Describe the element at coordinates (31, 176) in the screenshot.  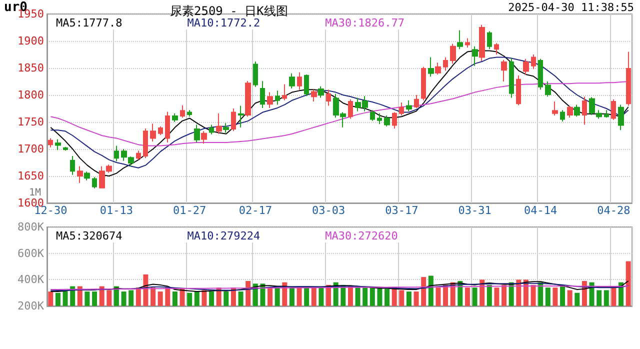
I see `y-tick-label: 1650` at that location.